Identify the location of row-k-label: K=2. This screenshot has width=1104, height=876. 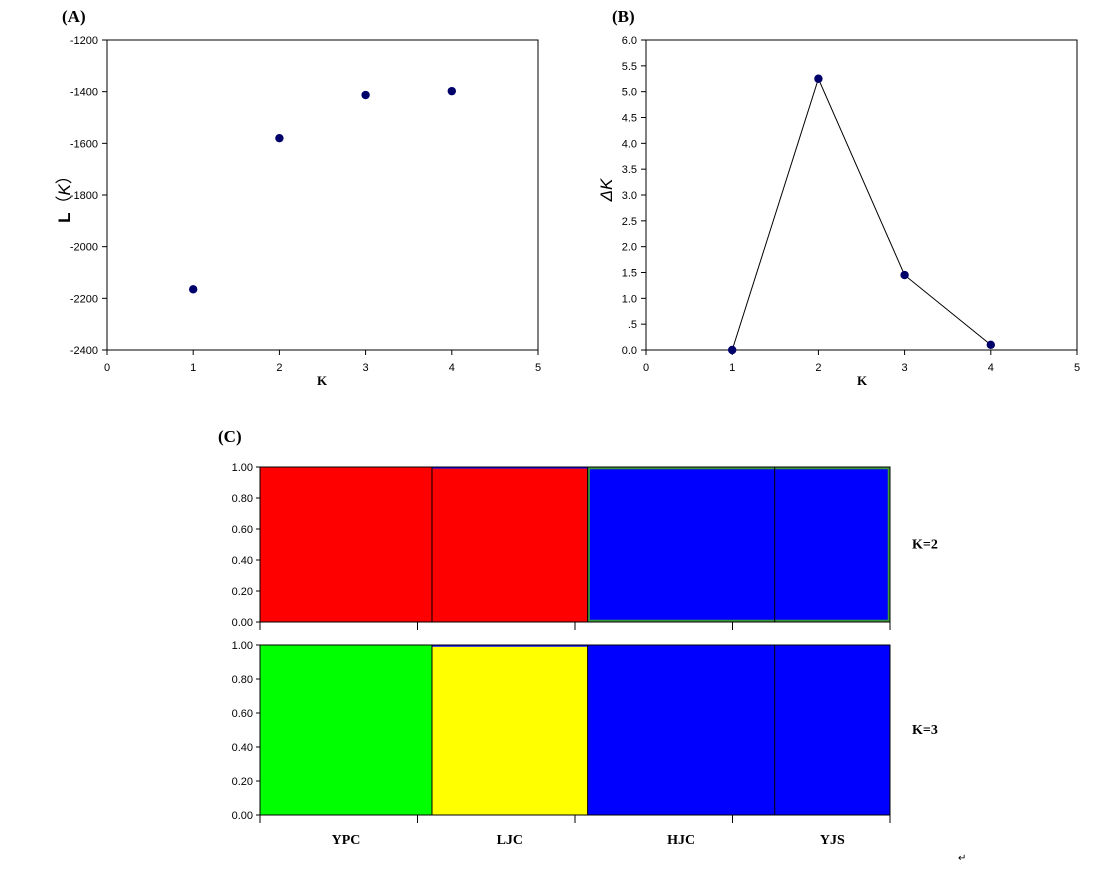
(925, 545).